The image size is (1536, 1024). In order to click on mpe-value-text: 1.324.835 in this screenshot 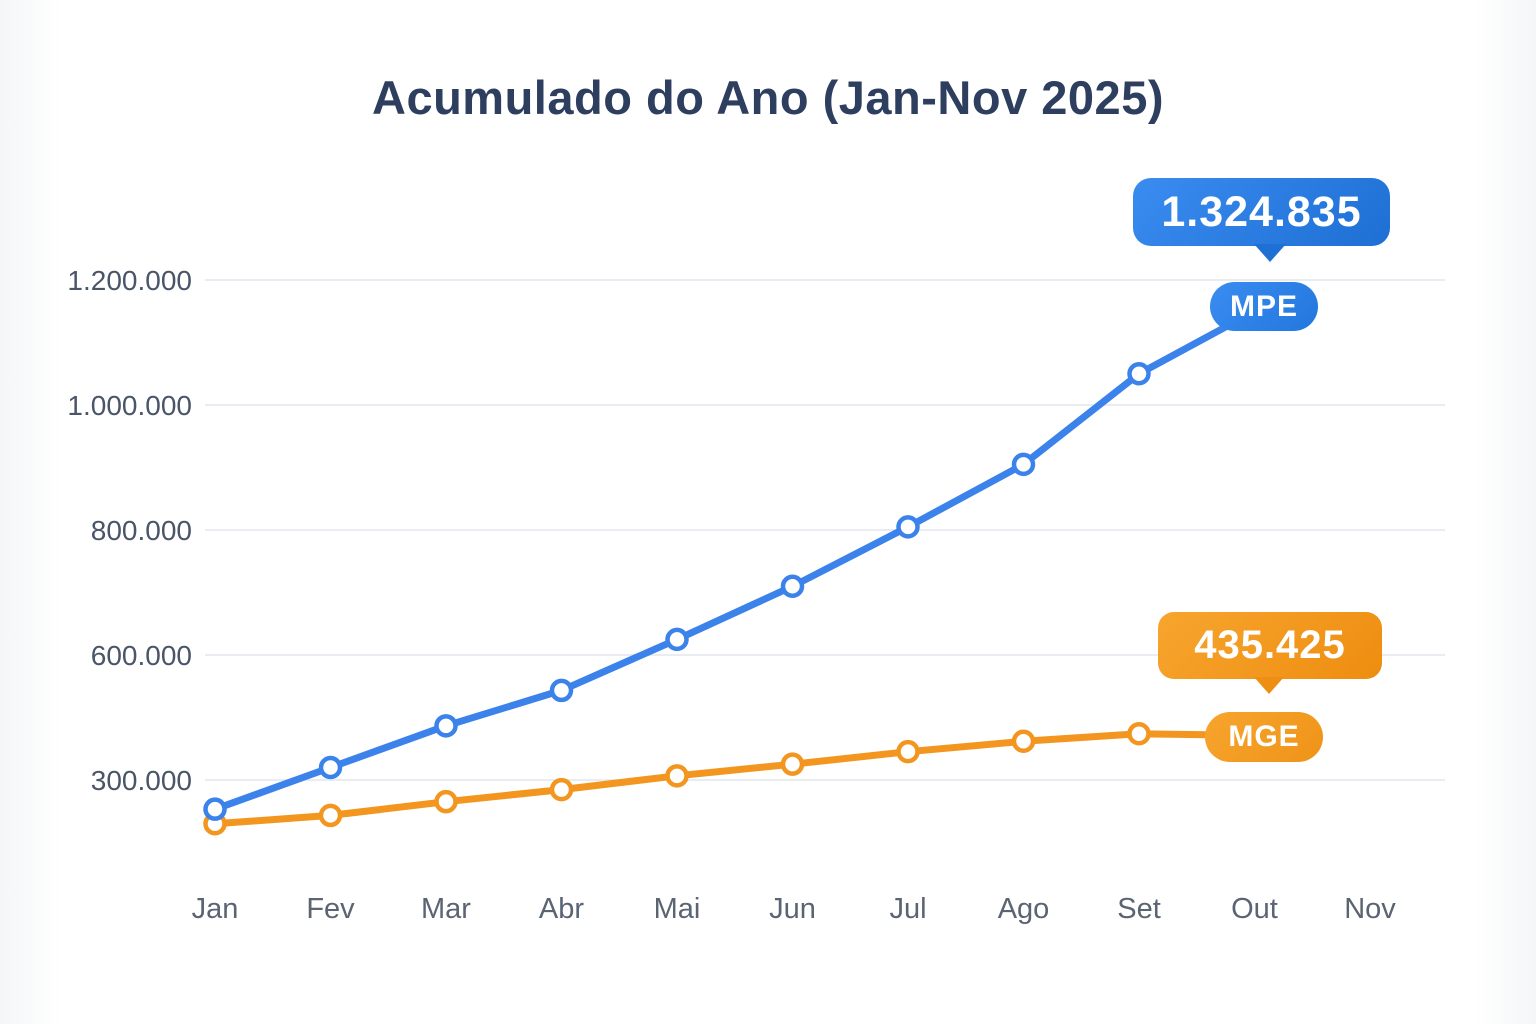, I will do `click(1261, 211)`.